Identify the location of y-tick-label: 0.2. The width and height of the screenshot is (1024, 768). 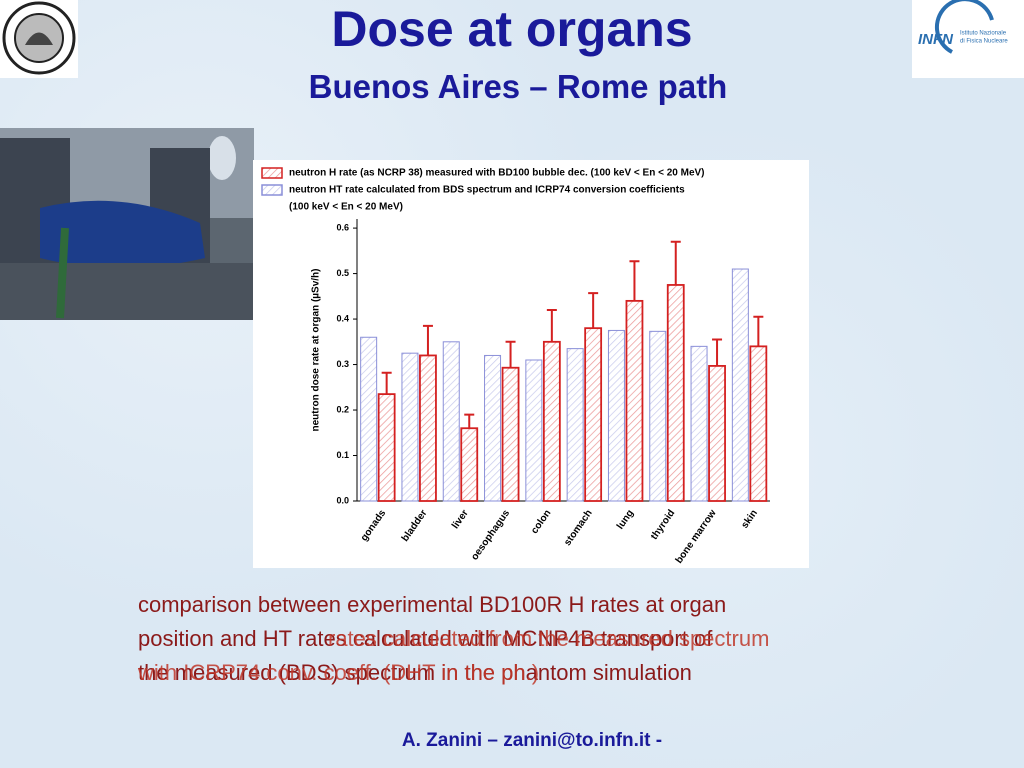
(342, 409).